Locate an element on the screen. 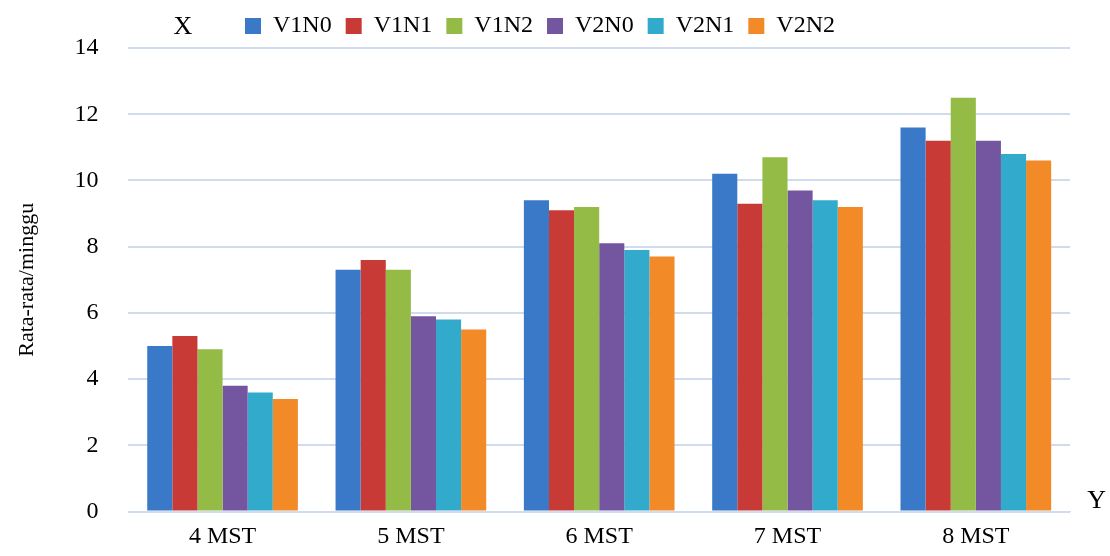 The height and width of the screenshot is (556, 1110). y-tick-label: 4 is located at coordinates (92, 377).